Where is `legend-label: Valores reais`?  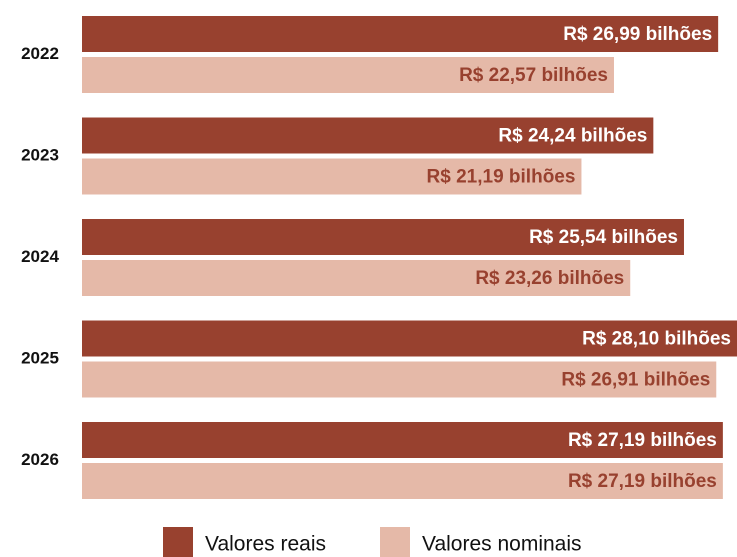
legend-label: Valores reais is located at coordinates (265, 544).